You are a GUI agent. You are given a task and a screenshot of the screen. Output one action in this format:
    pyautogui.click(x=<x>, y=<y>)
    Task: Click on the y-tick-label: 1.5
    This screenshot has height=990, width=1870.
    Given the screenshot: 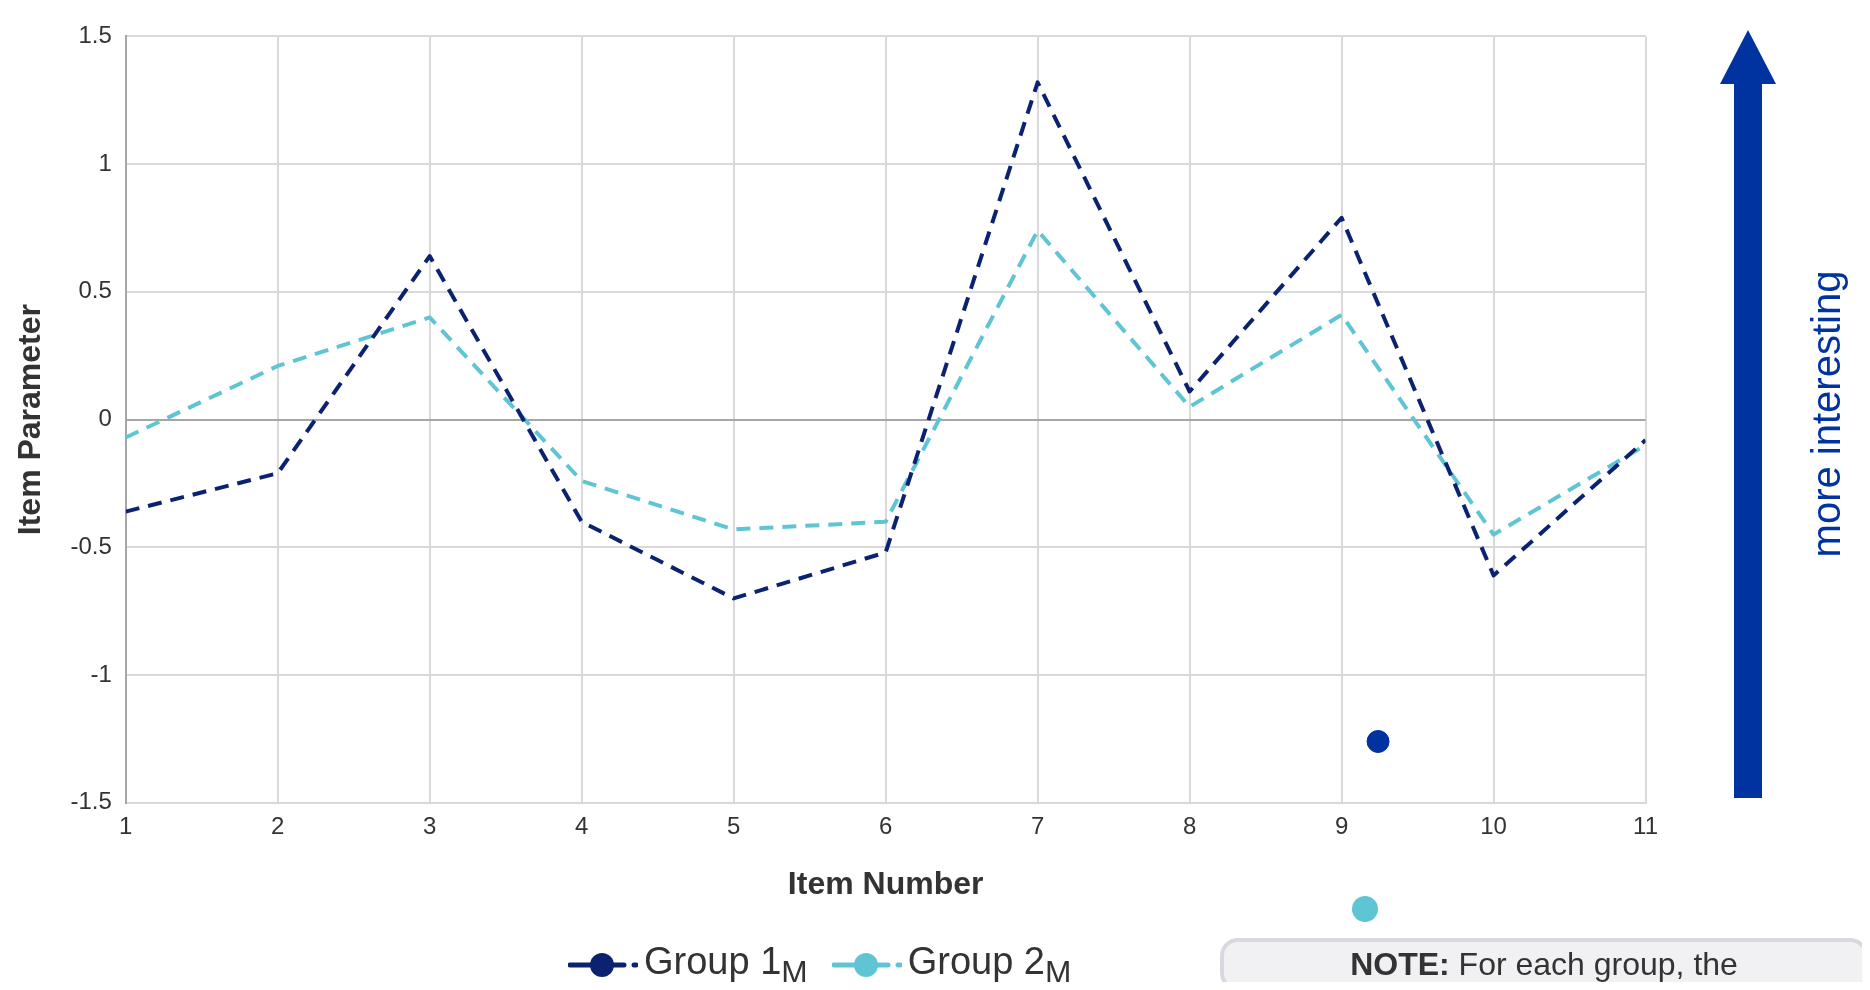 What is the action you would take?
    pyautogui.click(x=95, y=35)
    